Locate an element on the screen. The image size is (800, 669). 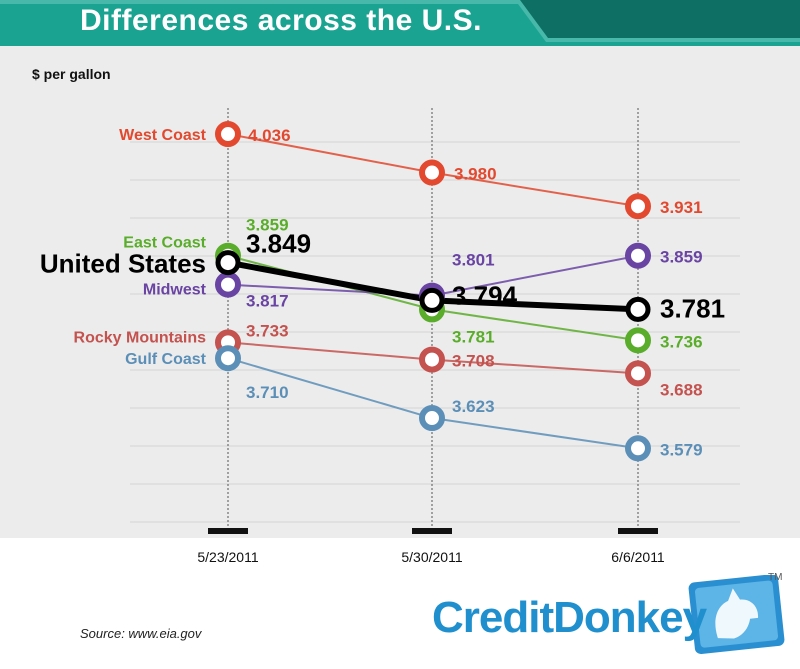
data-label: 3.688 is located at coordinates (681, 389).